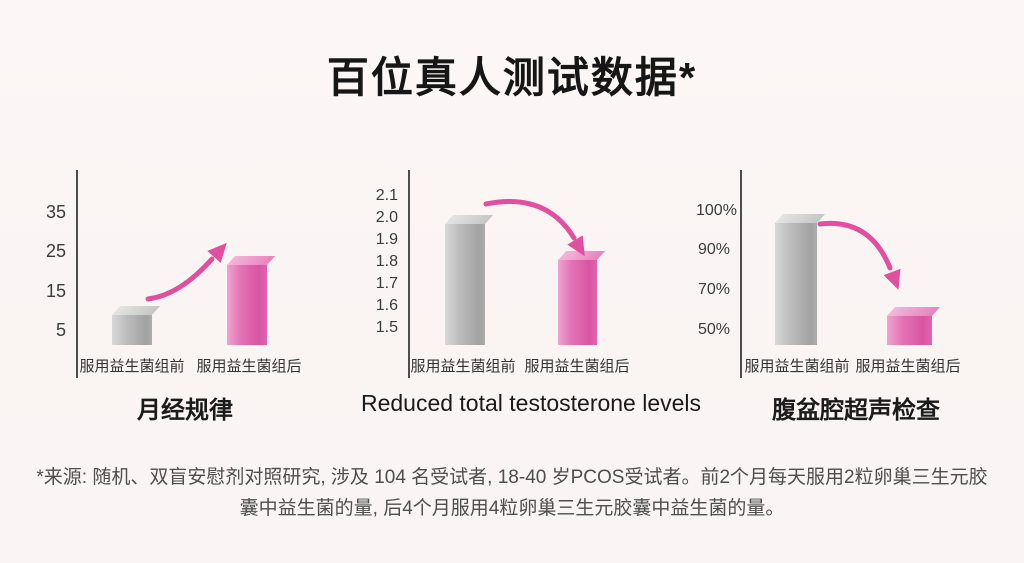 Image resolution: width=1024 pixels, height=563 pixels. What do you see at coordinates (856, 410) in the screenshot?
I see `chart-title-ultrasound: 腹盆腔超声检查` at bounding box center [856, 410].